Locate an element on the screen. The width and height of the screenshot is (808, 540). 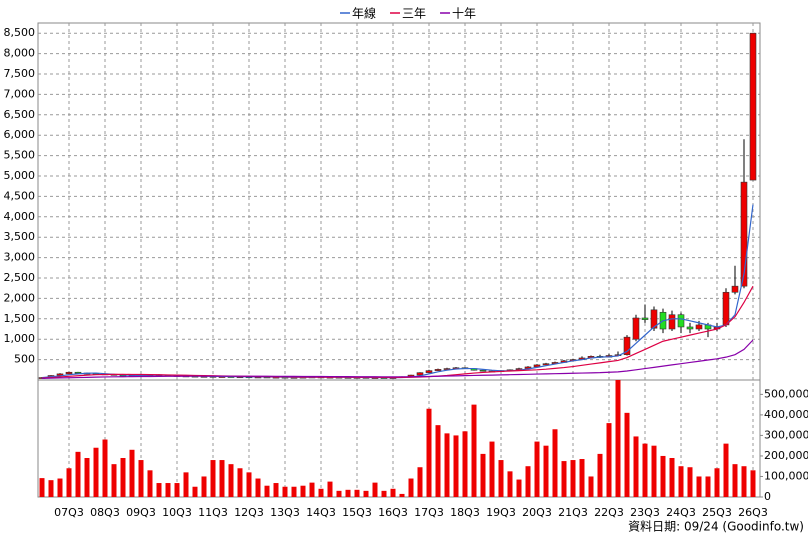
y-tick-label: 5,000 is located at coordinates (20, 175).